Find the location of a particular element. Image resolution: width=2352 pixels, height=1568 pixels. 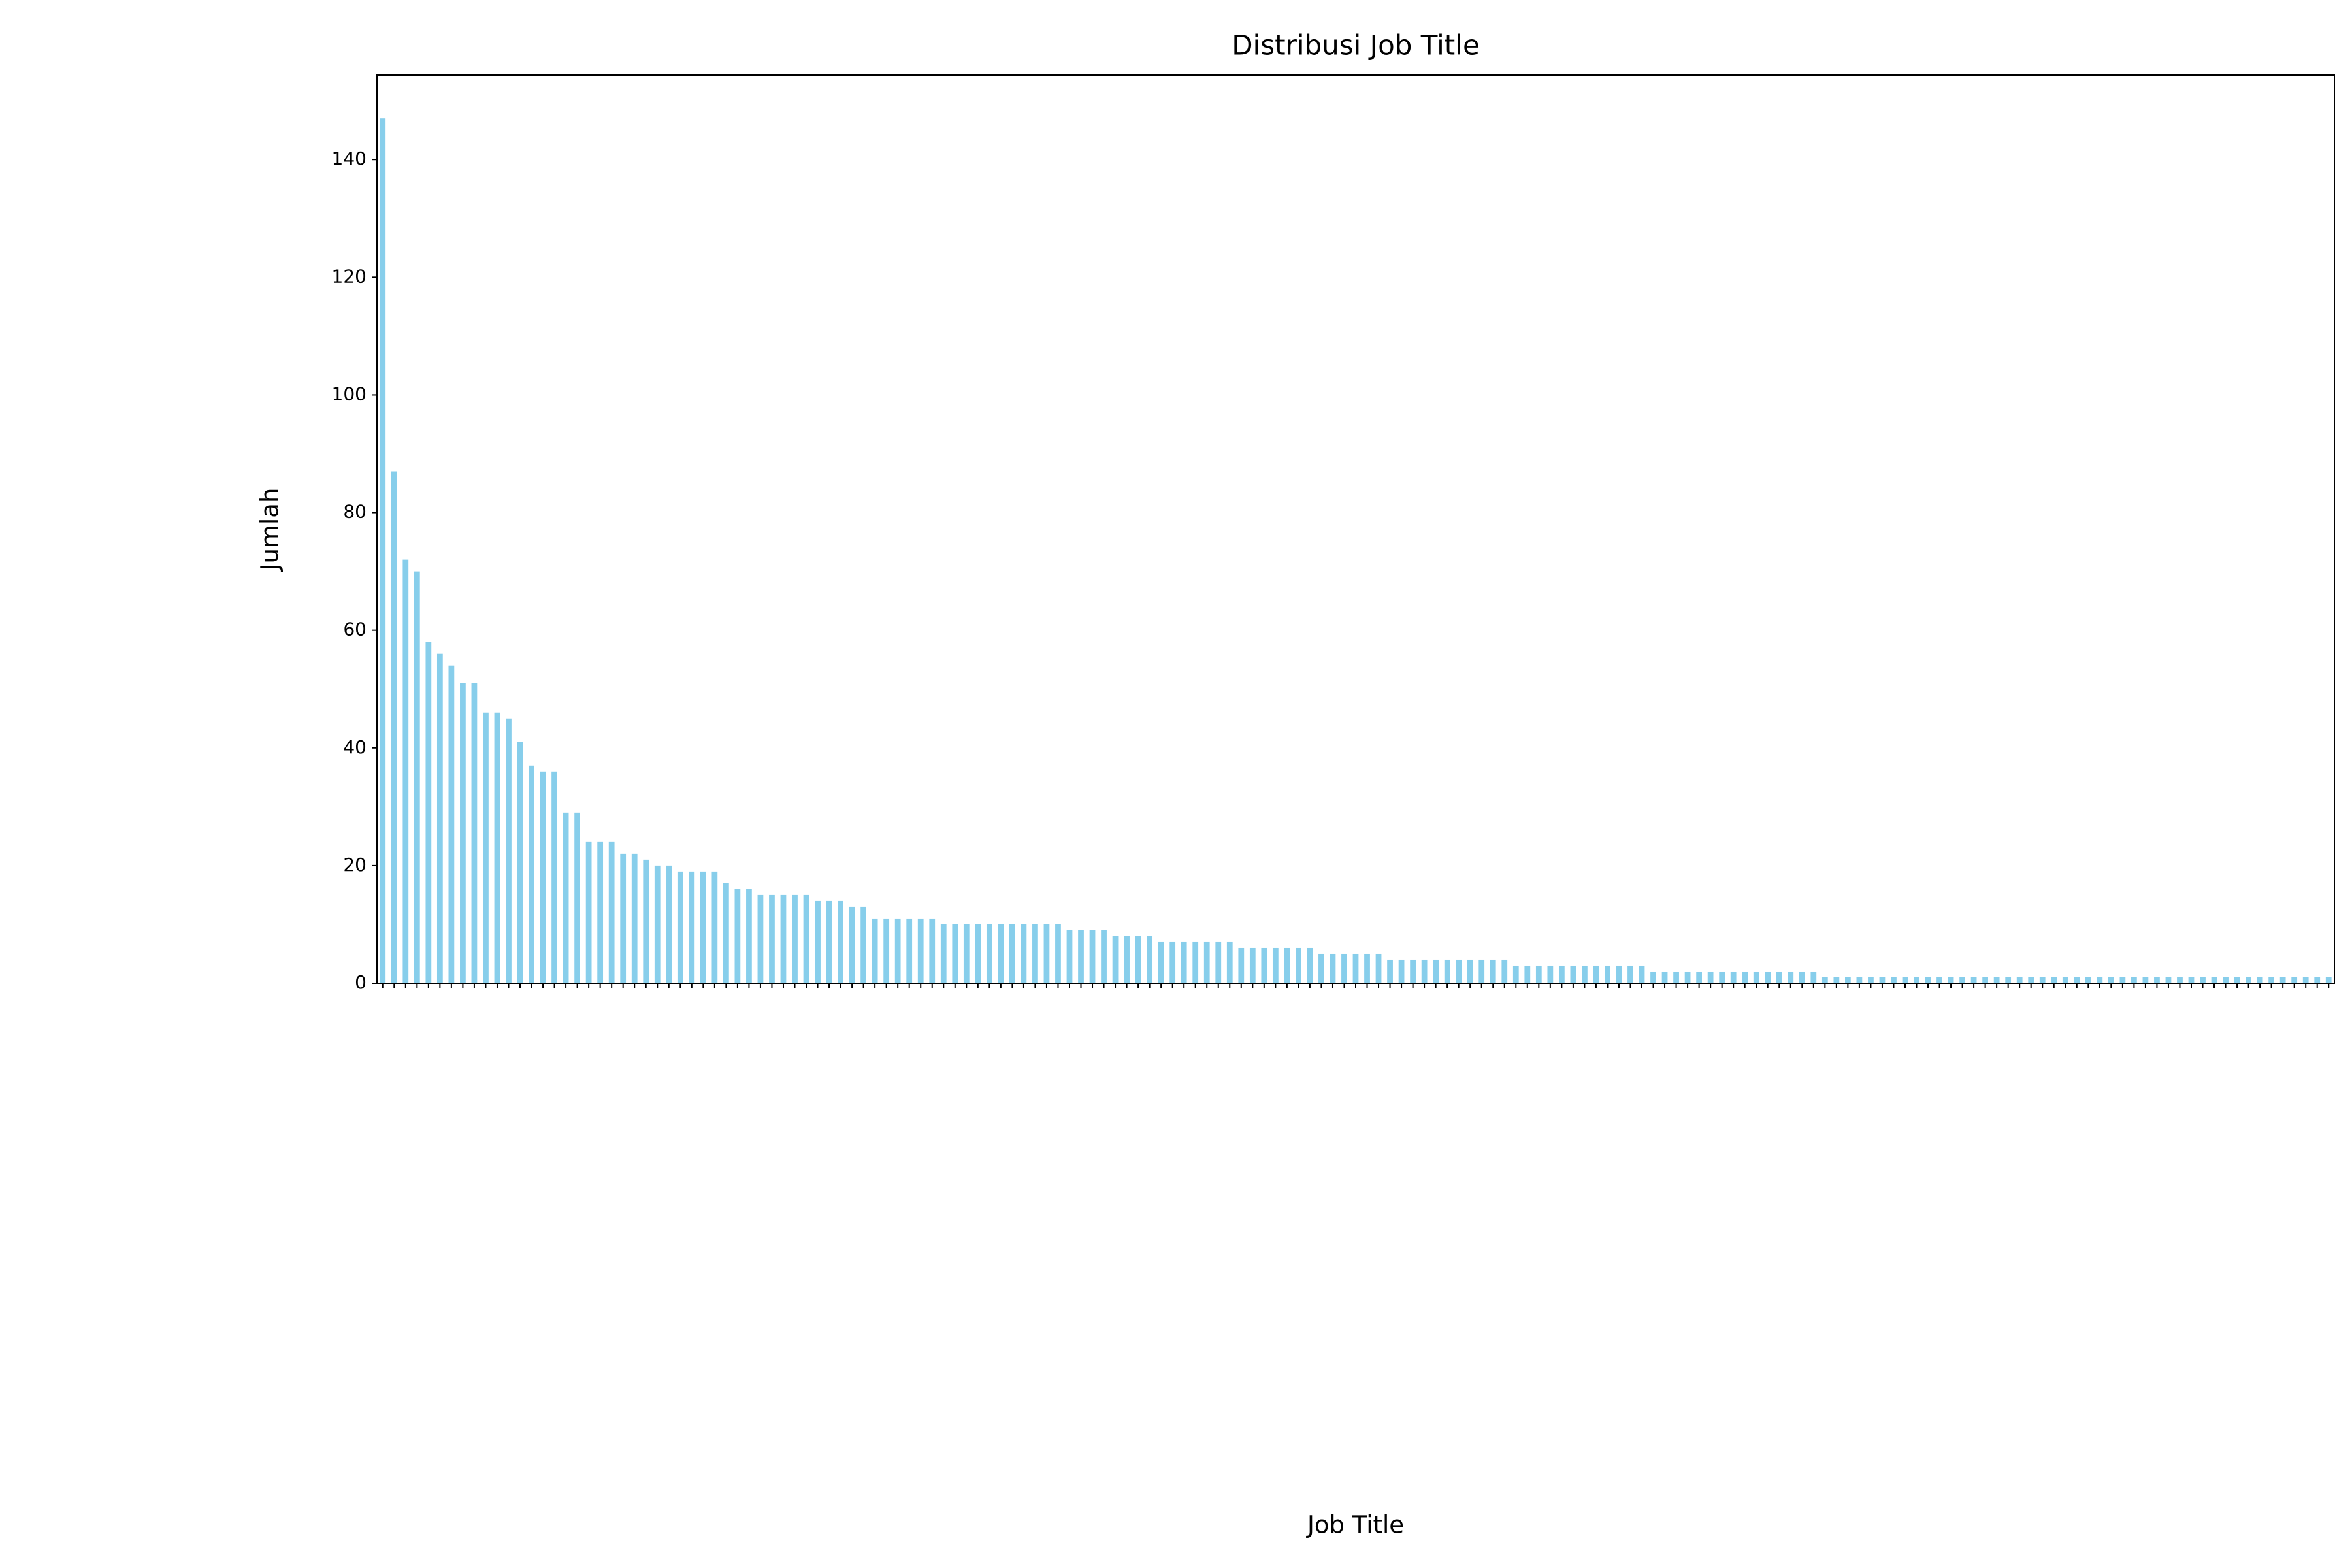

chart-title: Distribusi Job Title is located at coordinates (1356, 45).